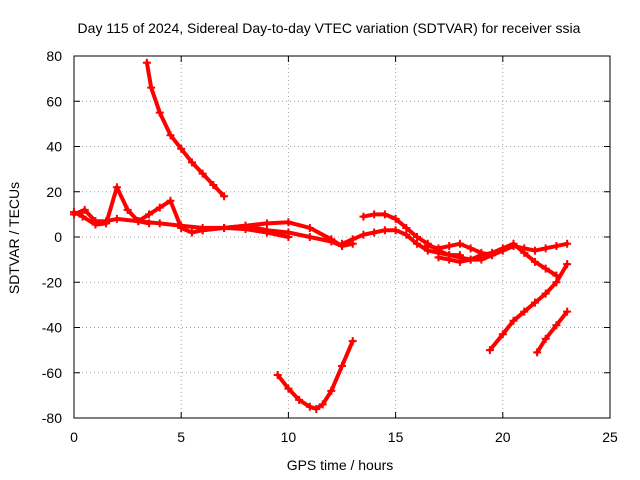 The image size is (640, 480). What do you see at coordinates (14, 238) in the screenshot?
I see `y-axis-title: SDTVAR / TECUs` at bounding box center [14, 238].